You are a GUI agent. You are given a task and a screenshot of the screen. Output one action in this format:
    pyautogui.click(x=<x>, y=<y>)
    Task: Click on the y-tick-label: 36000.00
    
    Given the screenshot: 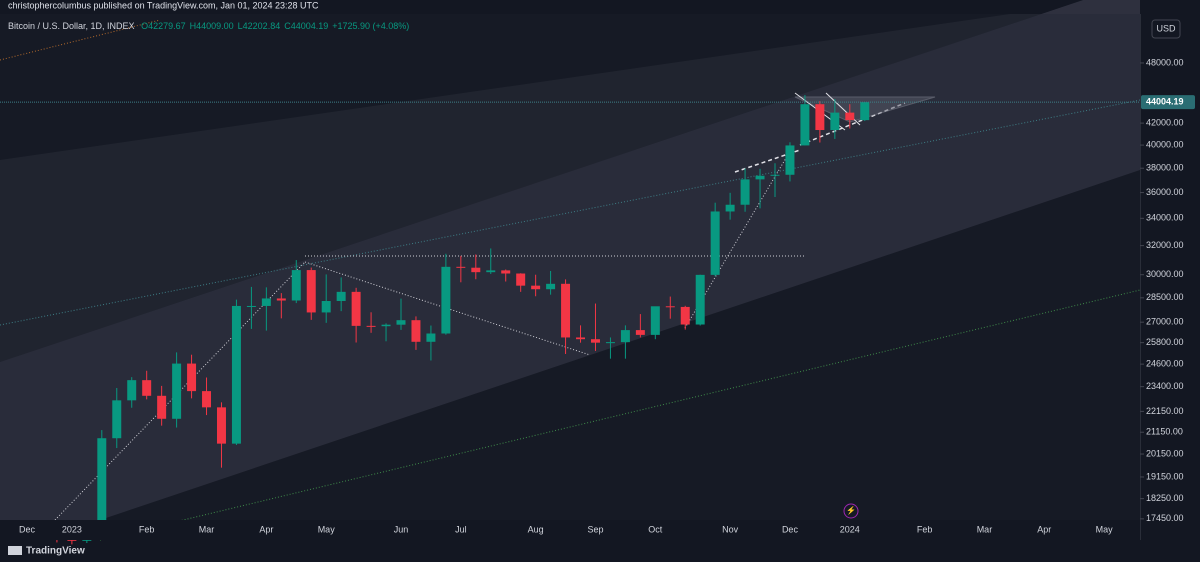 What is the action you would take?
    pyautogui.click(x=1165, y=192)
    